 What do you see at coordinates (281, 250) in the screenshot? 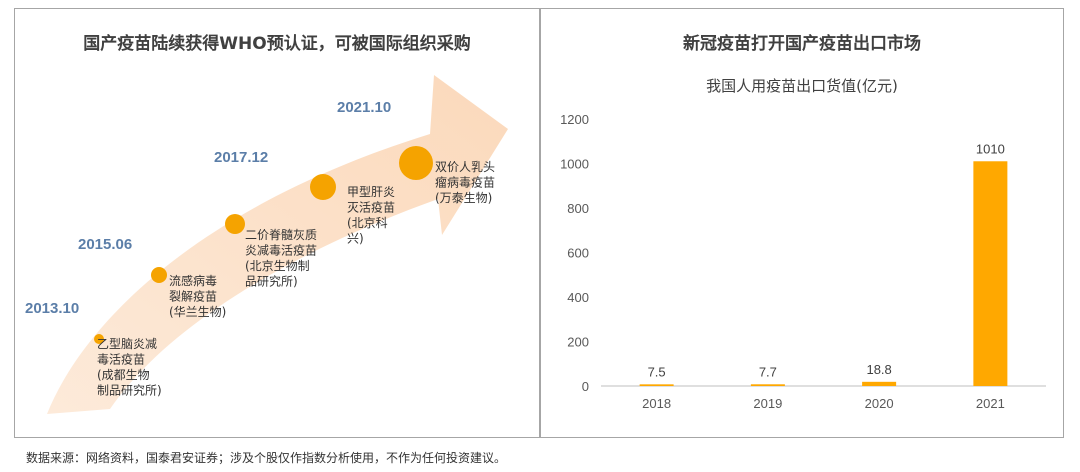
I see `milestone-label-line: 炎减毒活疫苗` at bounding box center [281, 250].